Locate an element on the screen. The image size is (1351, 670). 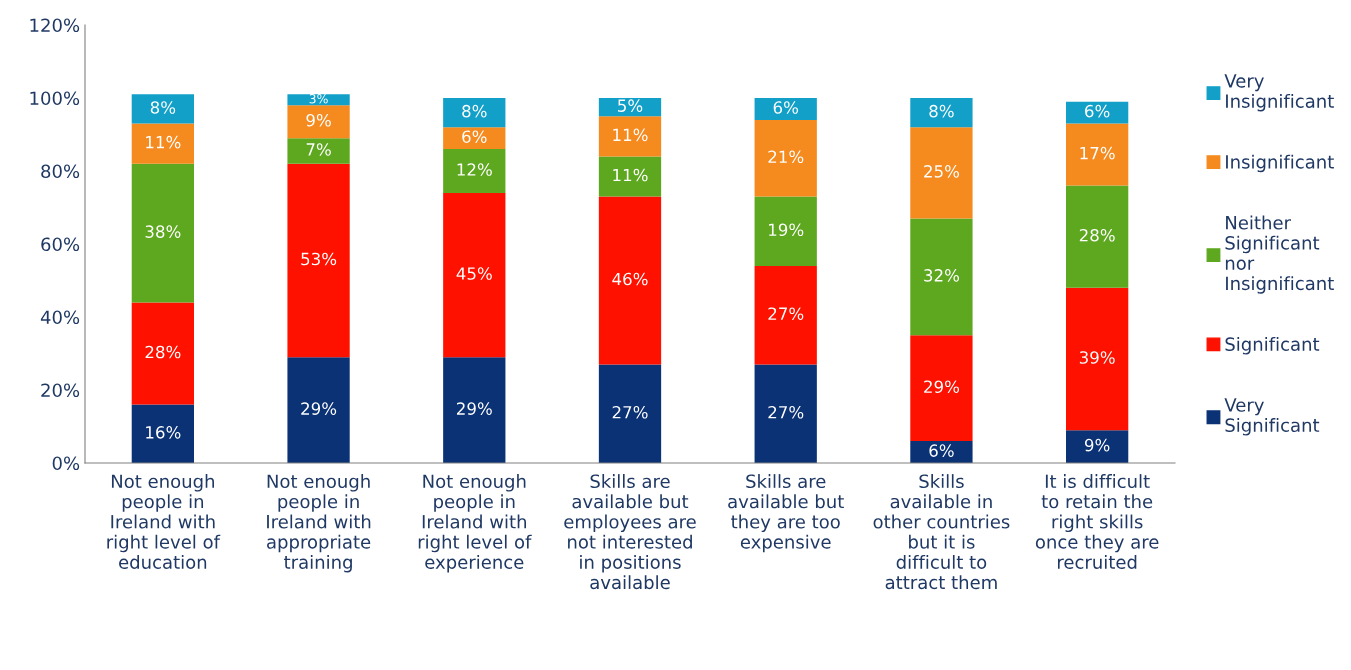
legend-label: Significant is located at coordinates (1272, 346).